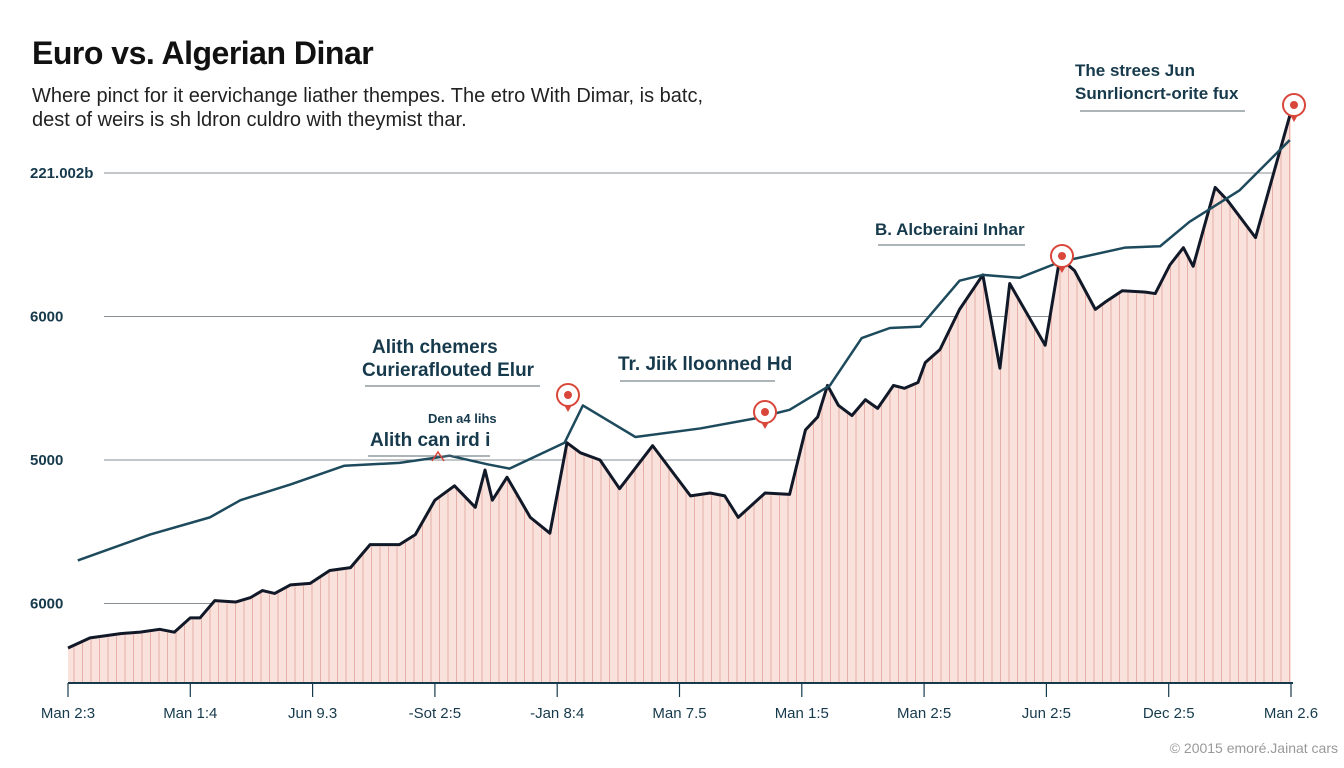 The width and height of the screenshot is (1344, 768). I want to click on caret-marker, so click(438, 456).